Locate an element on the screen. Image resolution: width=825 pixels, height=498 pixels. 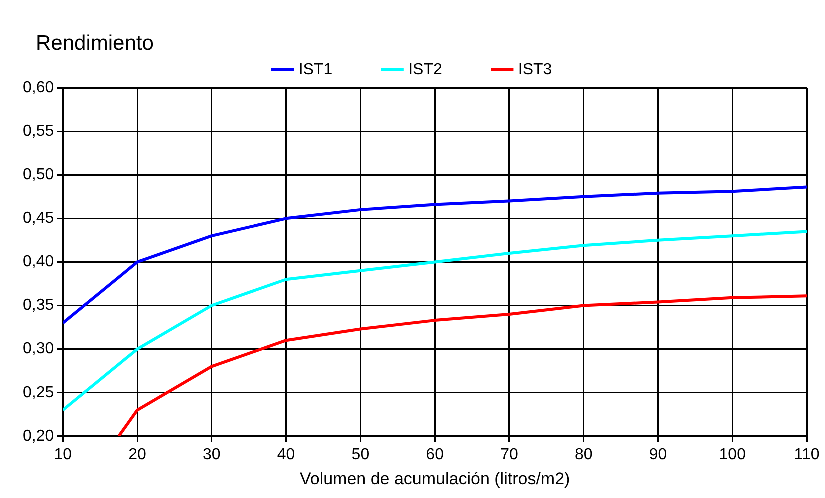
y-tick-label: 0,35 is located at coordinates (38, 305).